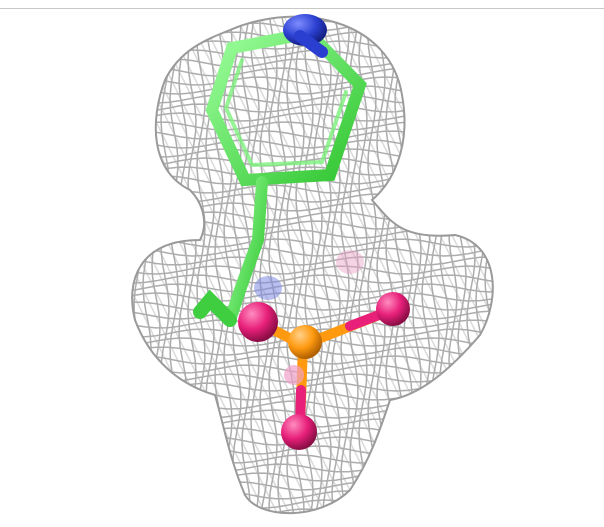 This screenshot has width=604, height=527. I want to click on oxygen-atom-faint, so click(350, 262).